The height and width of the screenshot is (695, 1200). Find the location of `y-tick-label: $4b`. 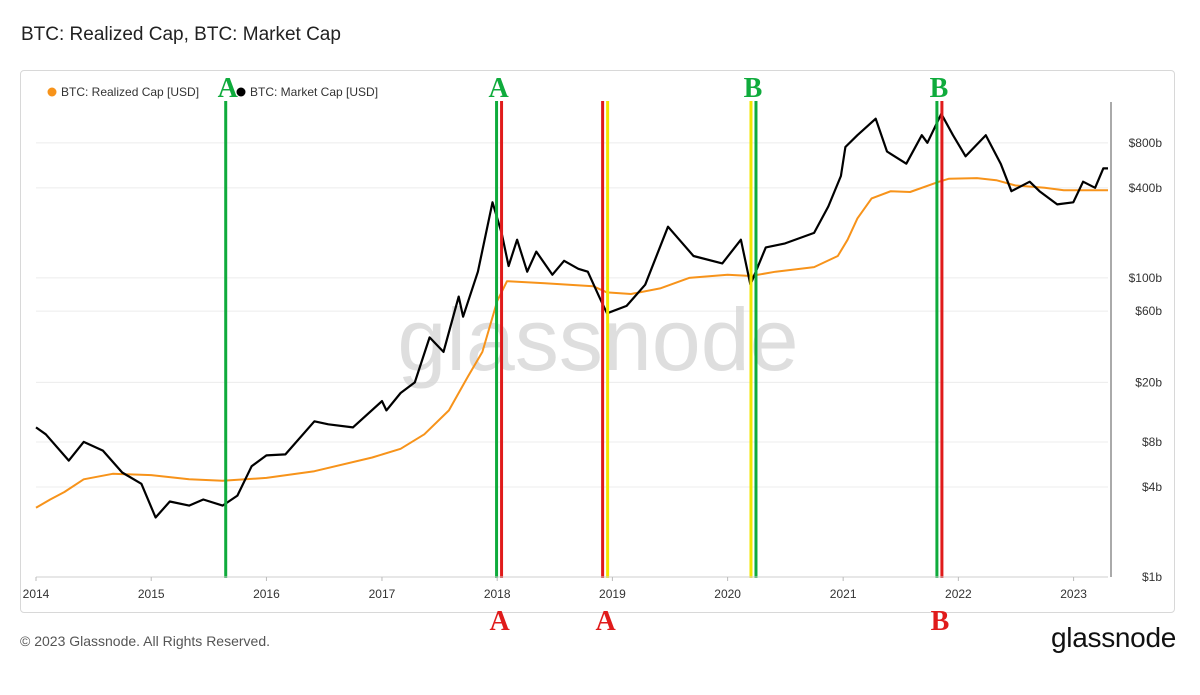

y-tick-label: $4b is located at coordinates (1152, 487).